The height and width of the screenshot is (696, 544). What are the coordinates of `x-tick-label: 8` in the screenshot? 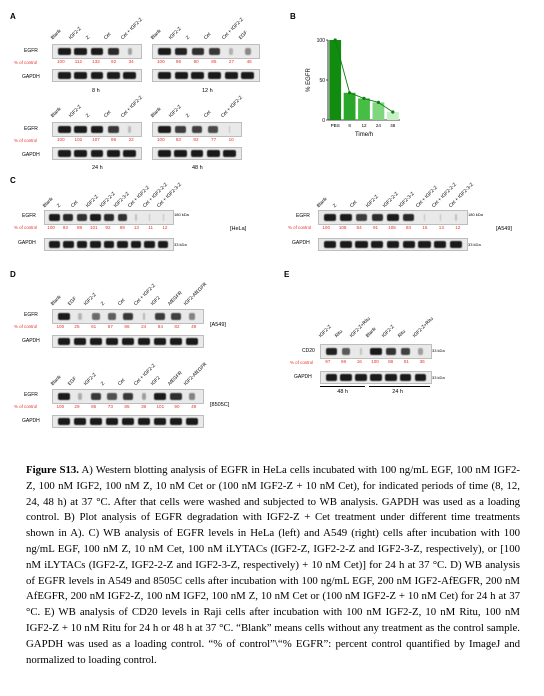 It's located at (349, 125).